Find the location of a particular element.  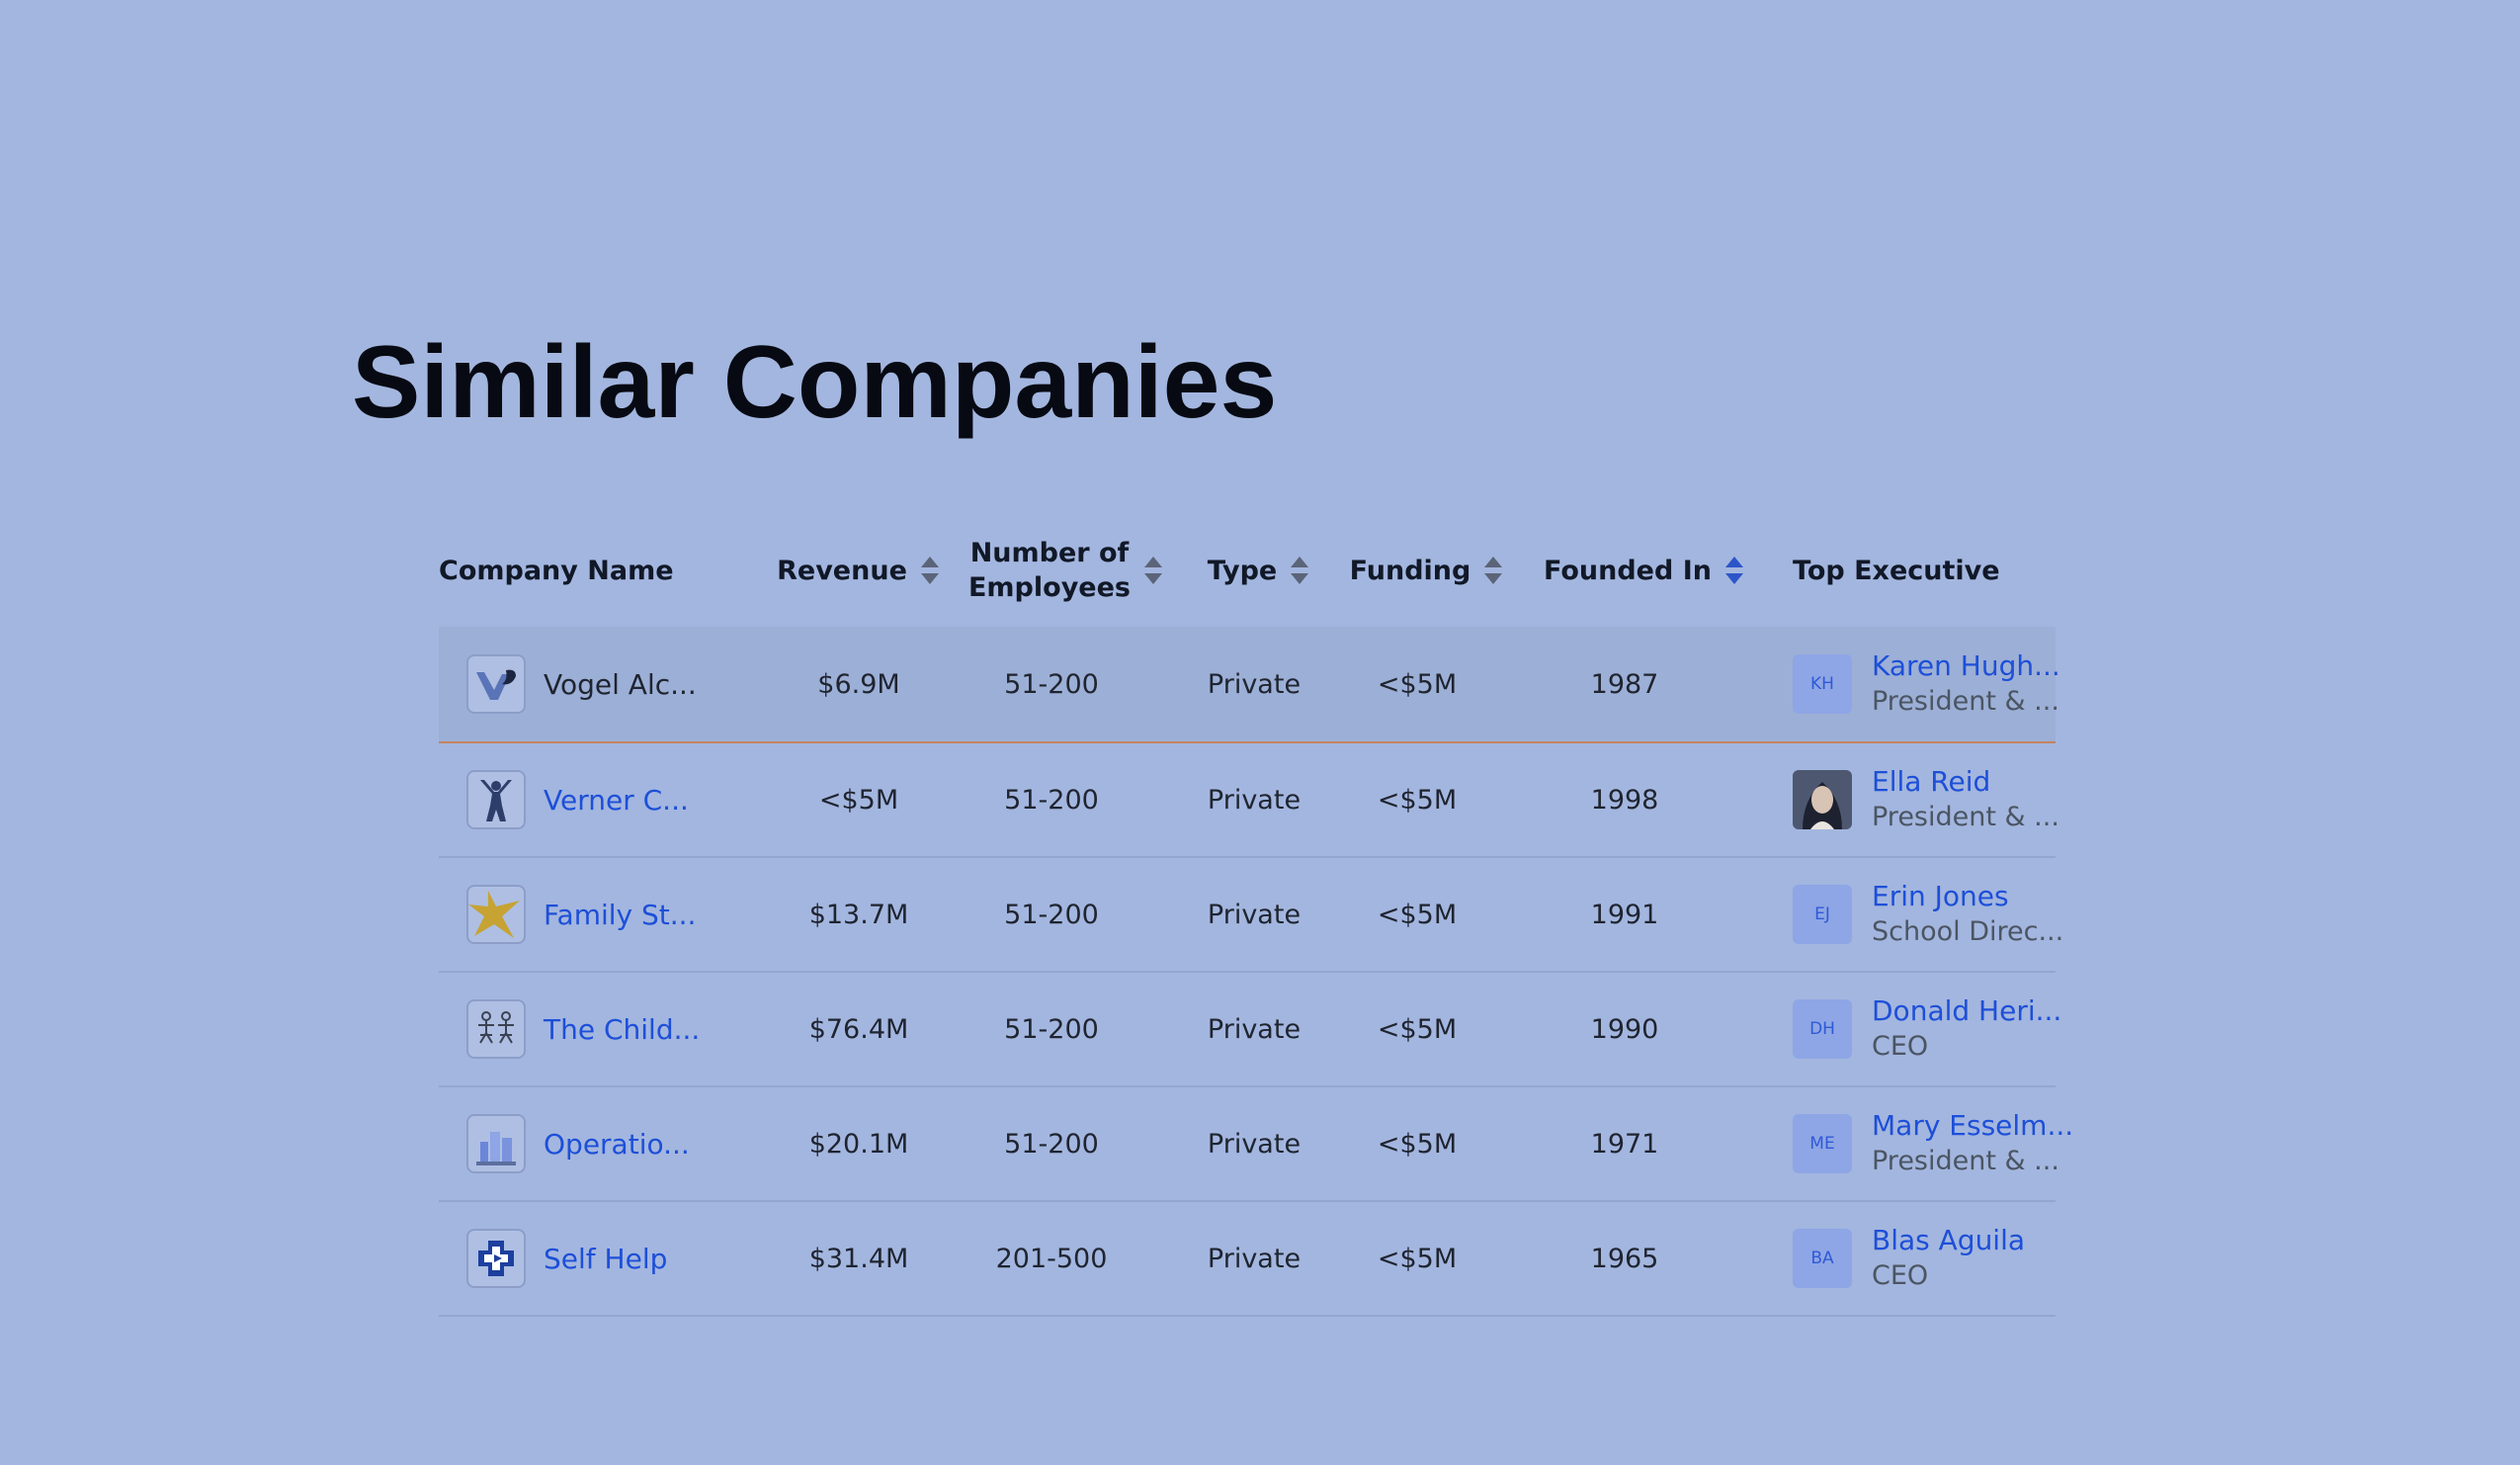

column-label: Top Executive is located at coordinates (1896, 570).